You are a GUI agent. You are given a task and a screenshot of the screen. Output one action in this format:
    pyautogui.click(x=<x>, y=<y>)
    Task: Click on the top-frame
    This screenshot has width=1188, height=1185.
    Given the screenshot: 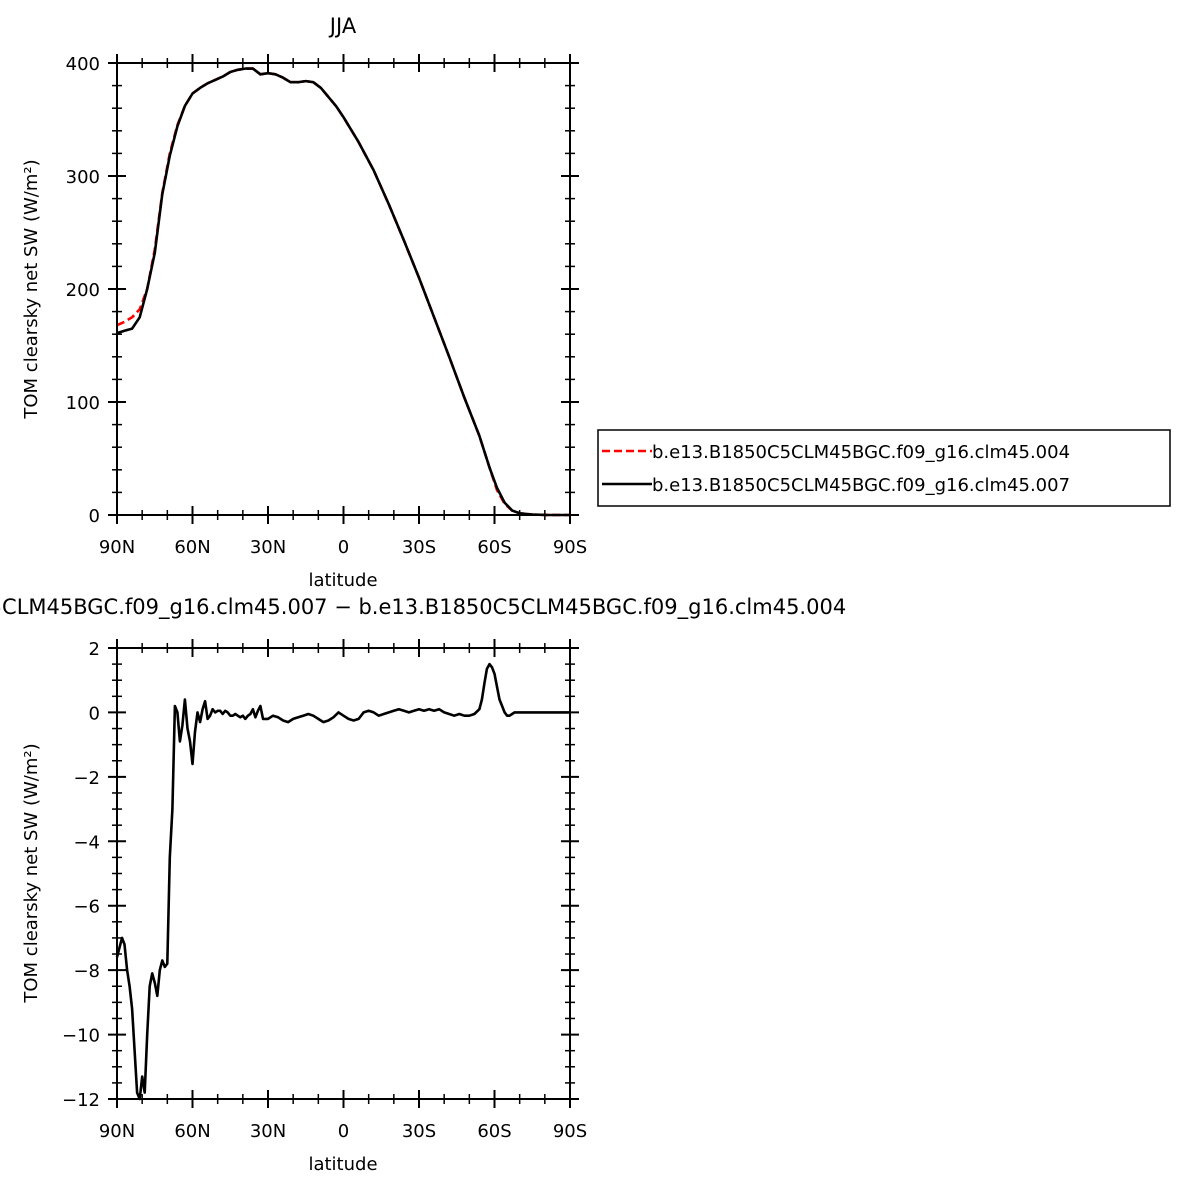 What is the action you would take?
    pyautogui.click(x=343, y=289)
    